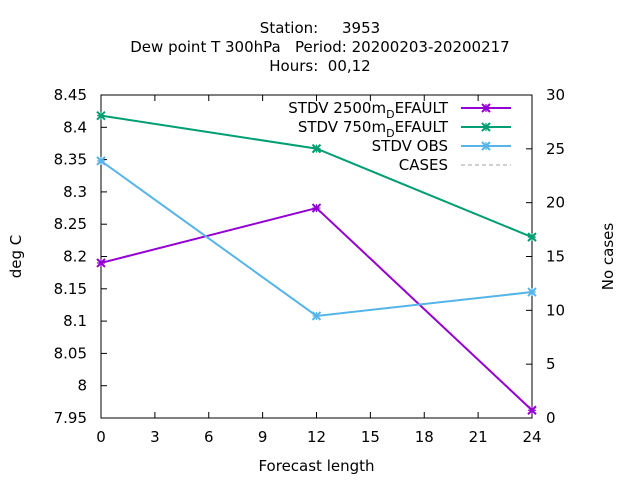 This screenshot has height=480, width=640. Describe the element at coordinates (478, 437) in the screenshot. I see `x-tick-label: 21` at that location.